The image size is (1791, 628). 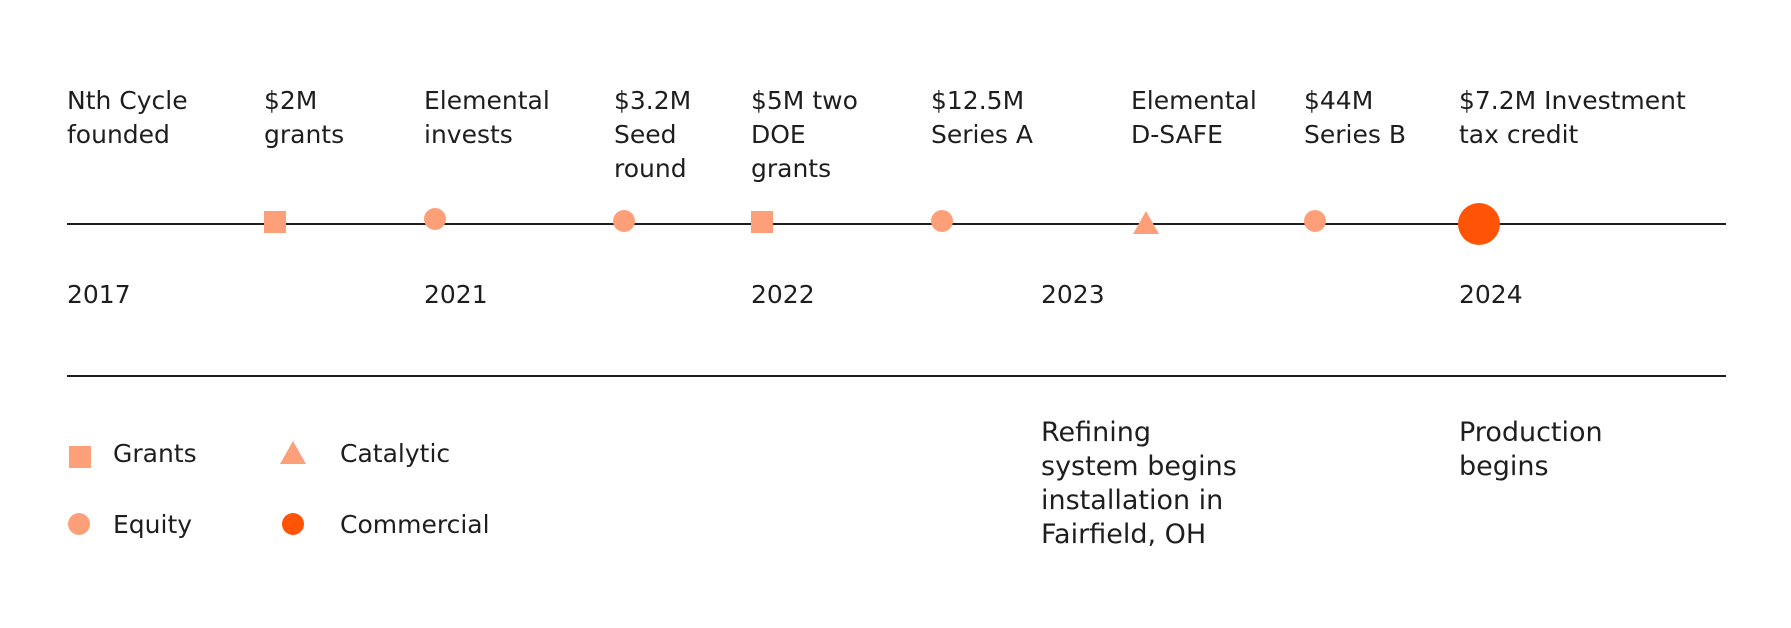 I want to click on event-label-d-safe: Elemental D-SAFE, so click(x=1194, y=117).